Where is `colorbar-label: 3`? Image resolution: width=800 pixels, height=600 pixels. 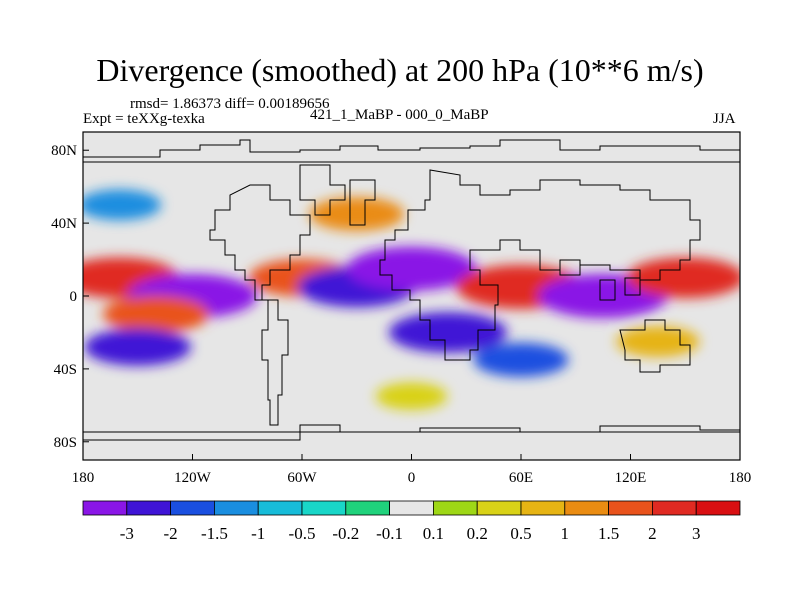
colorbar-label: 3 is located at coordinates (696, 533).